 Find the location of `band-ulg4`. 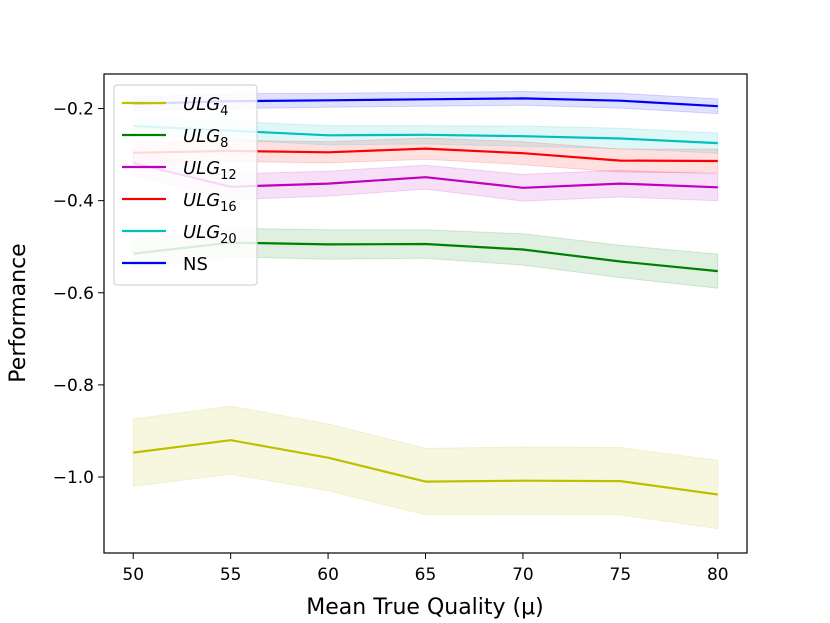

band-ulg4 is located at coordinates (425, 467).